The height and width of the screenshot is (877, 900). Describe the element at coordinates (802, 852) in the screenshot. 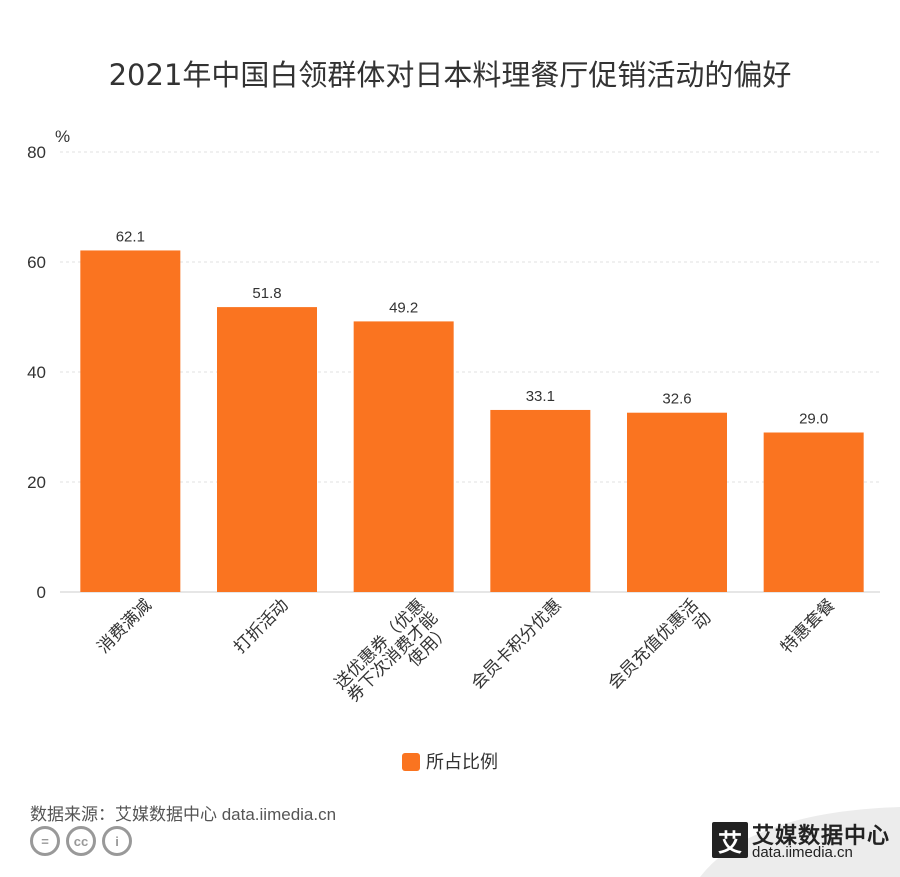

I see `logo-url: data.iimedia.cn` at that location.